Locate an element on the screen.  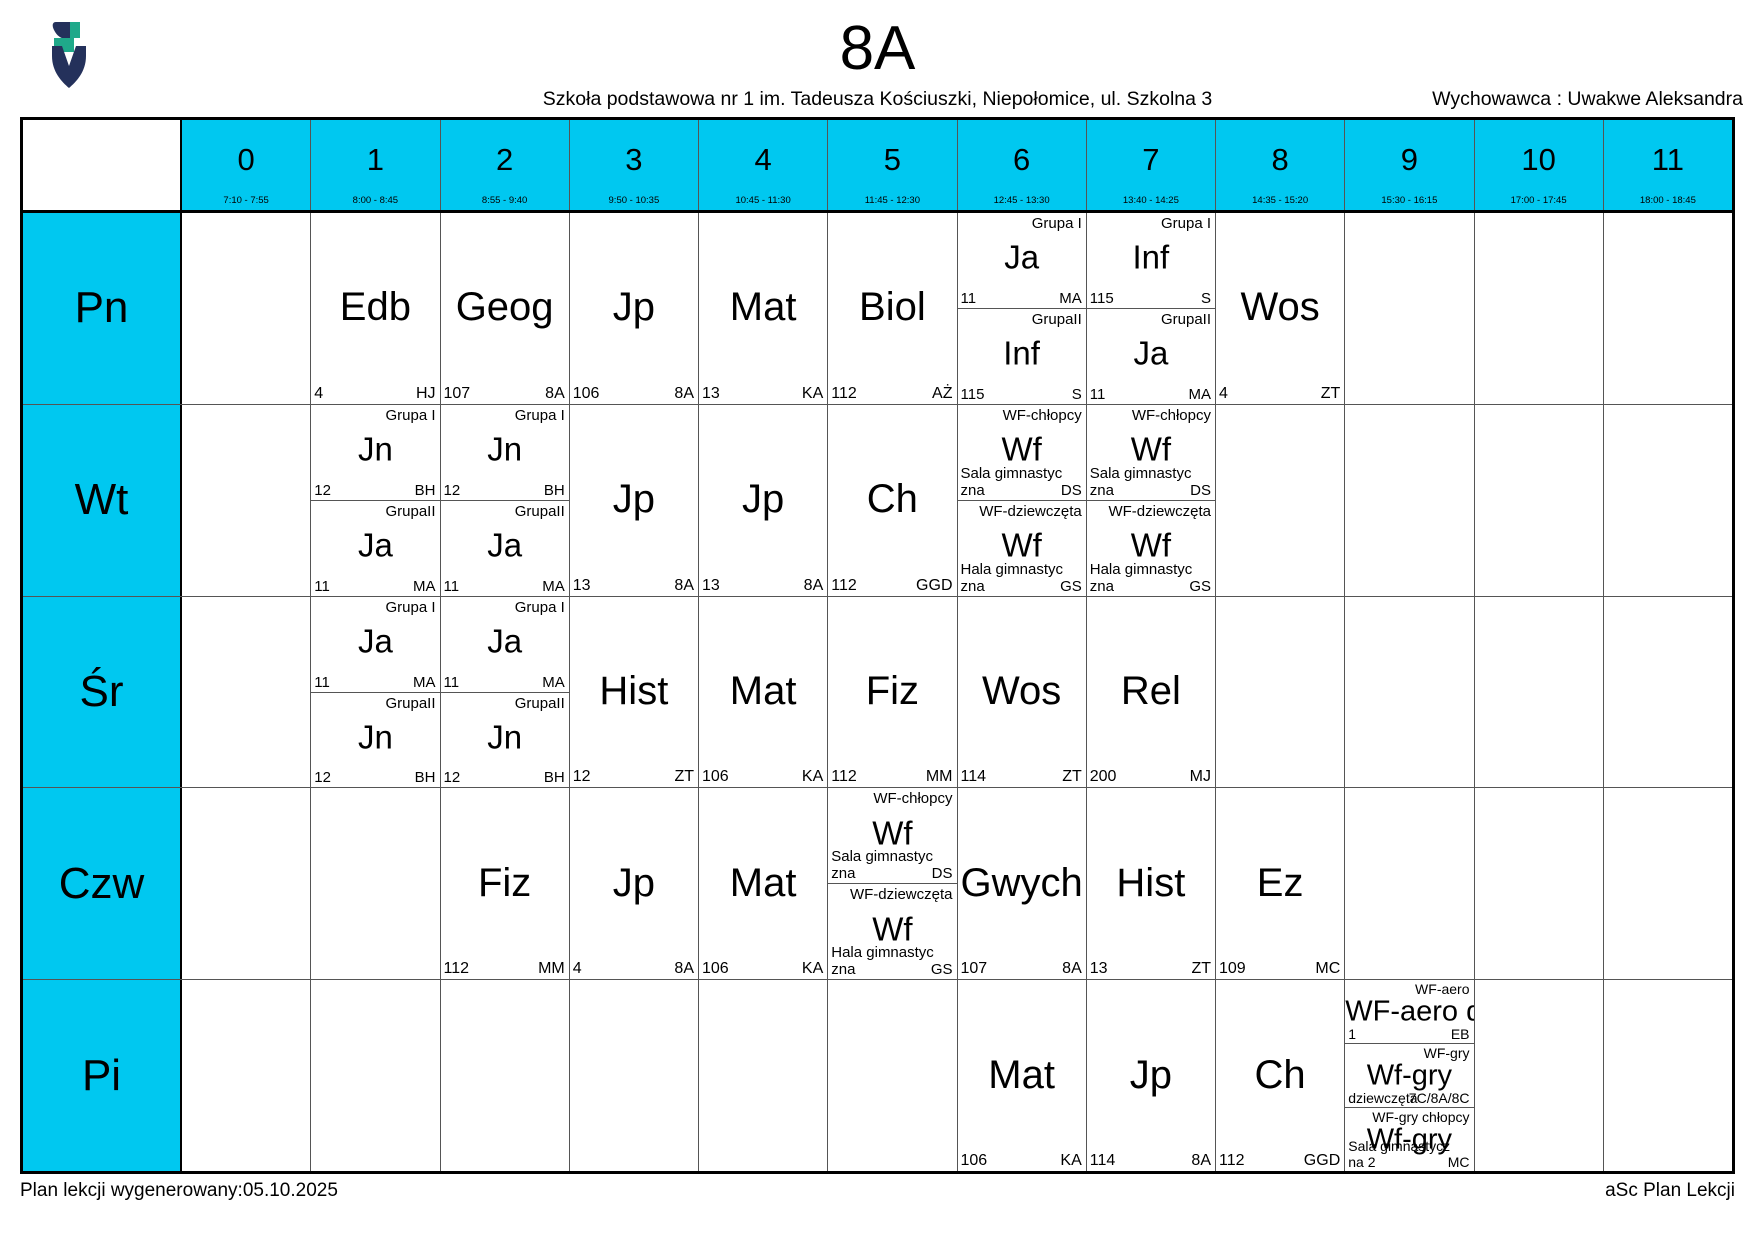
timetable-cell: Wos 4 ZT is located at coordinates (1281, 308).